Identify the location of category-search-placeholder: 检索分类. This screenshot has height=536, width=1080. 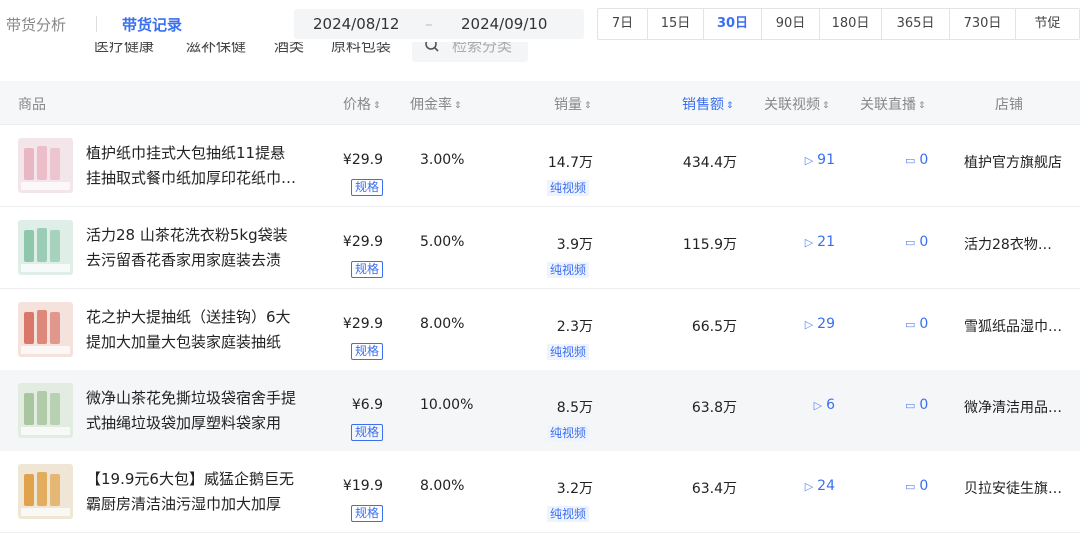
(482, 48).